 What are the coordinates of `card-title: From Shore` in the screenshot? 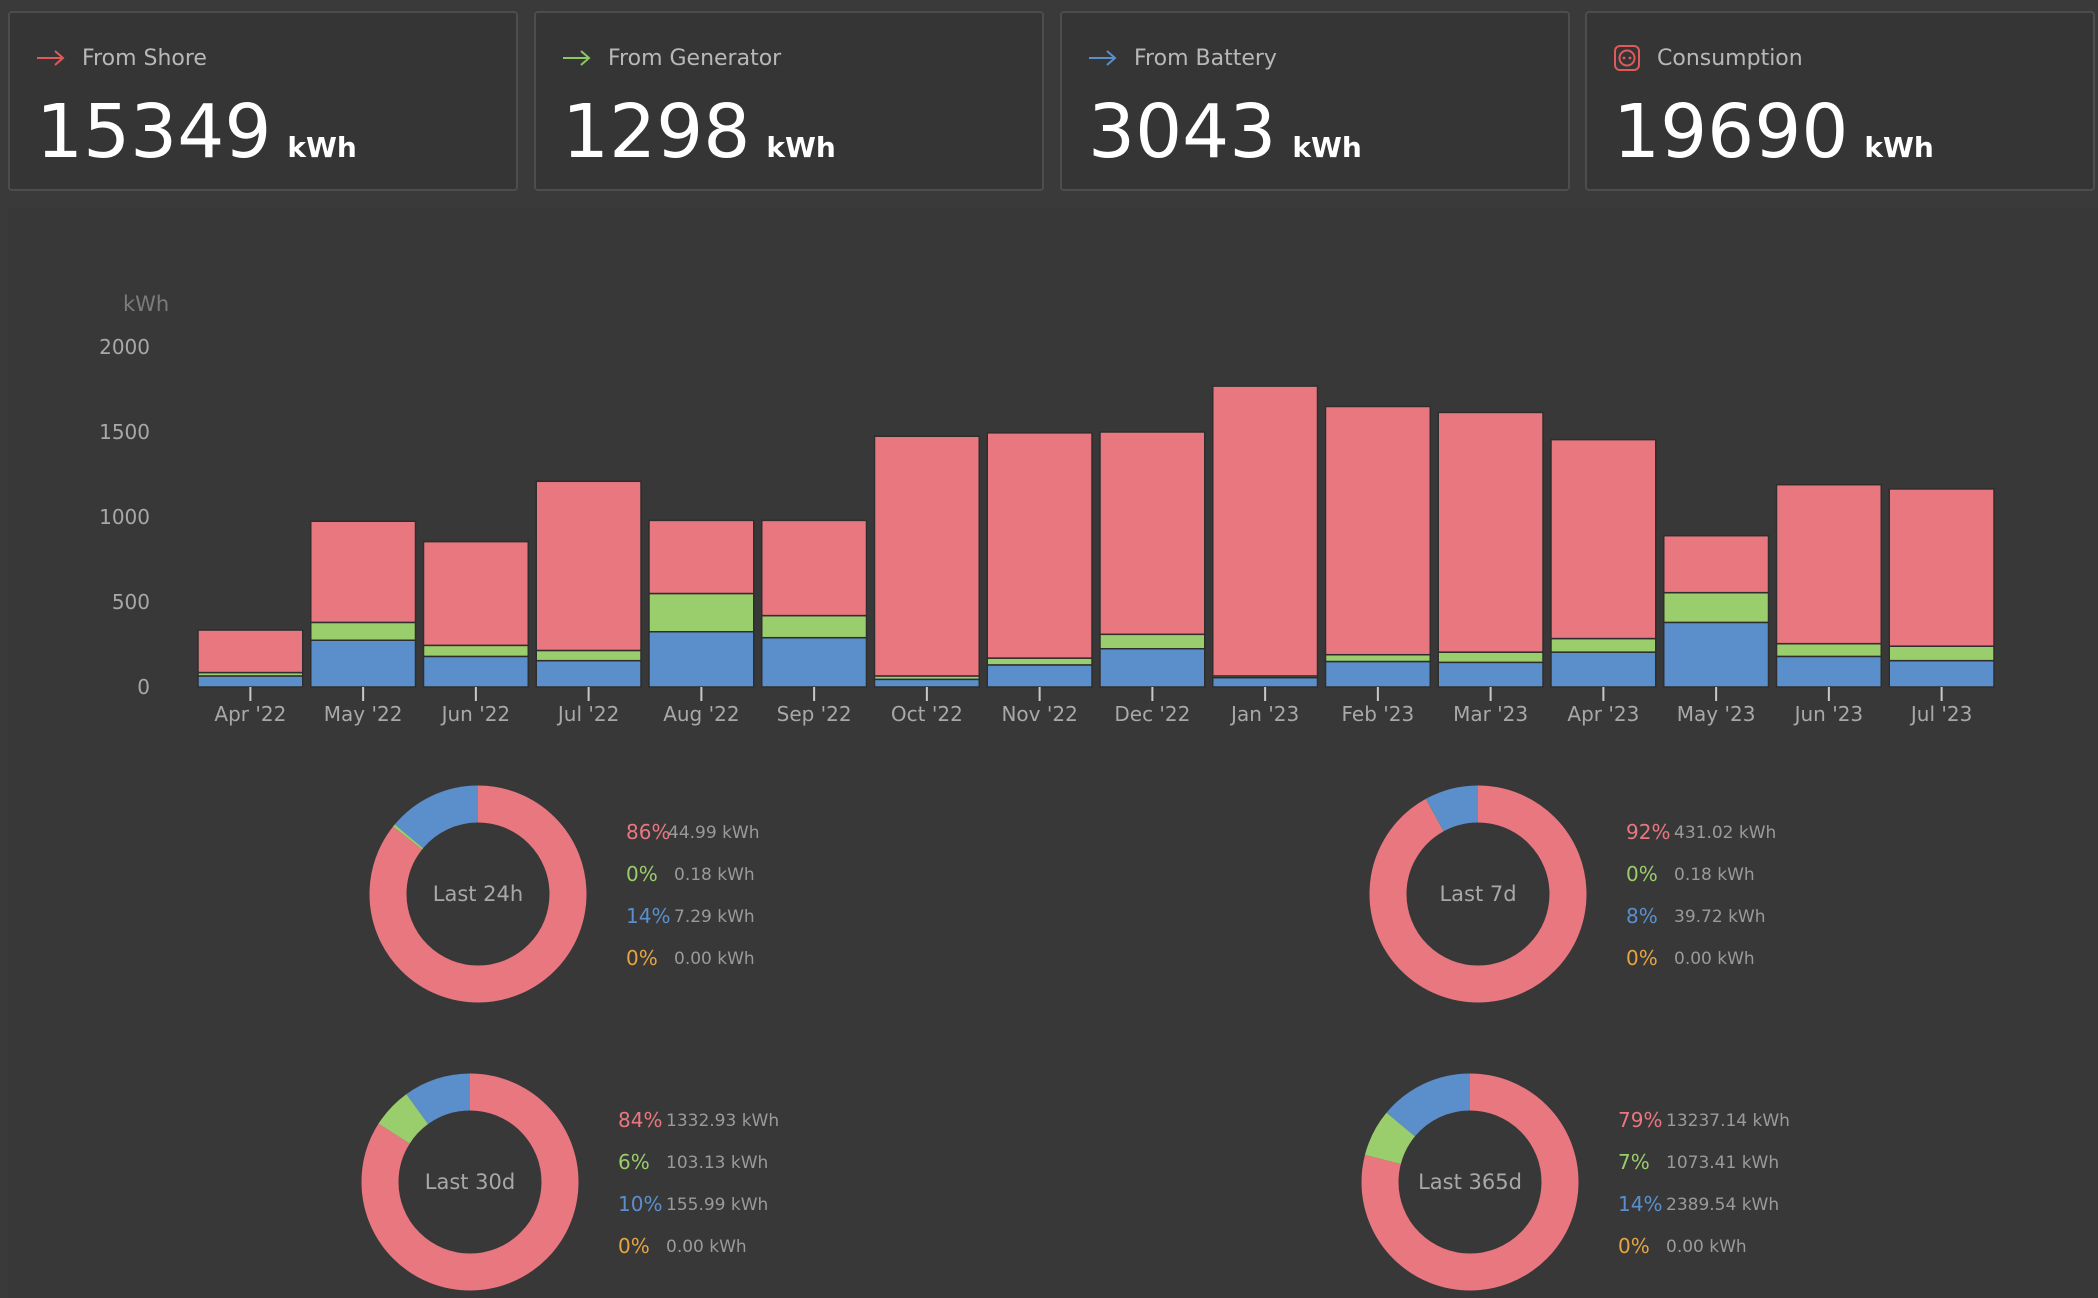 It's located at (144, 58).